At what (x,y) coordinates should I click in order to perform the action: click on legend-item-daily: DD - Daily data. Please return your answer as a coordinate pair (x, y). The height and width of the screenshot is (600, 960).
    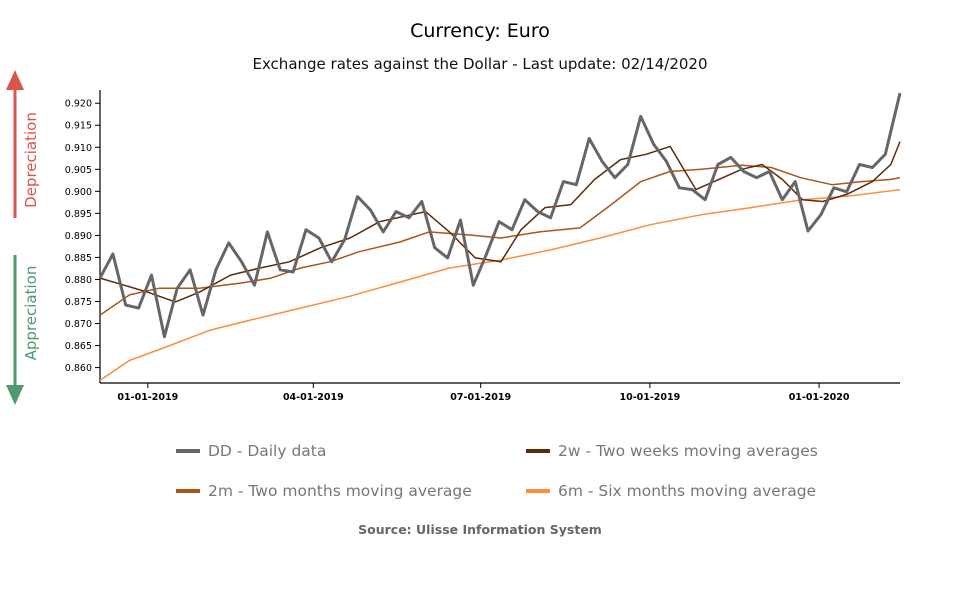
    Looking at the image, I should click on (251, 451).